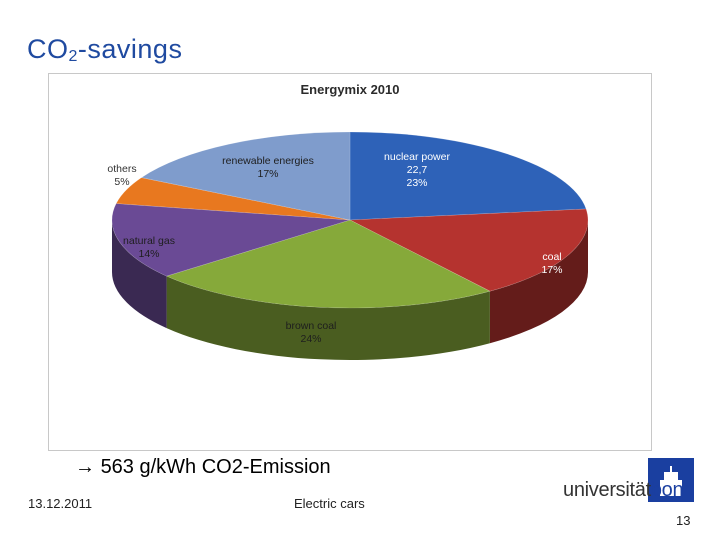 This screenshot has height=540, width=720. I want to click on slice-value-0-1: 22,7, so click(417, 170).